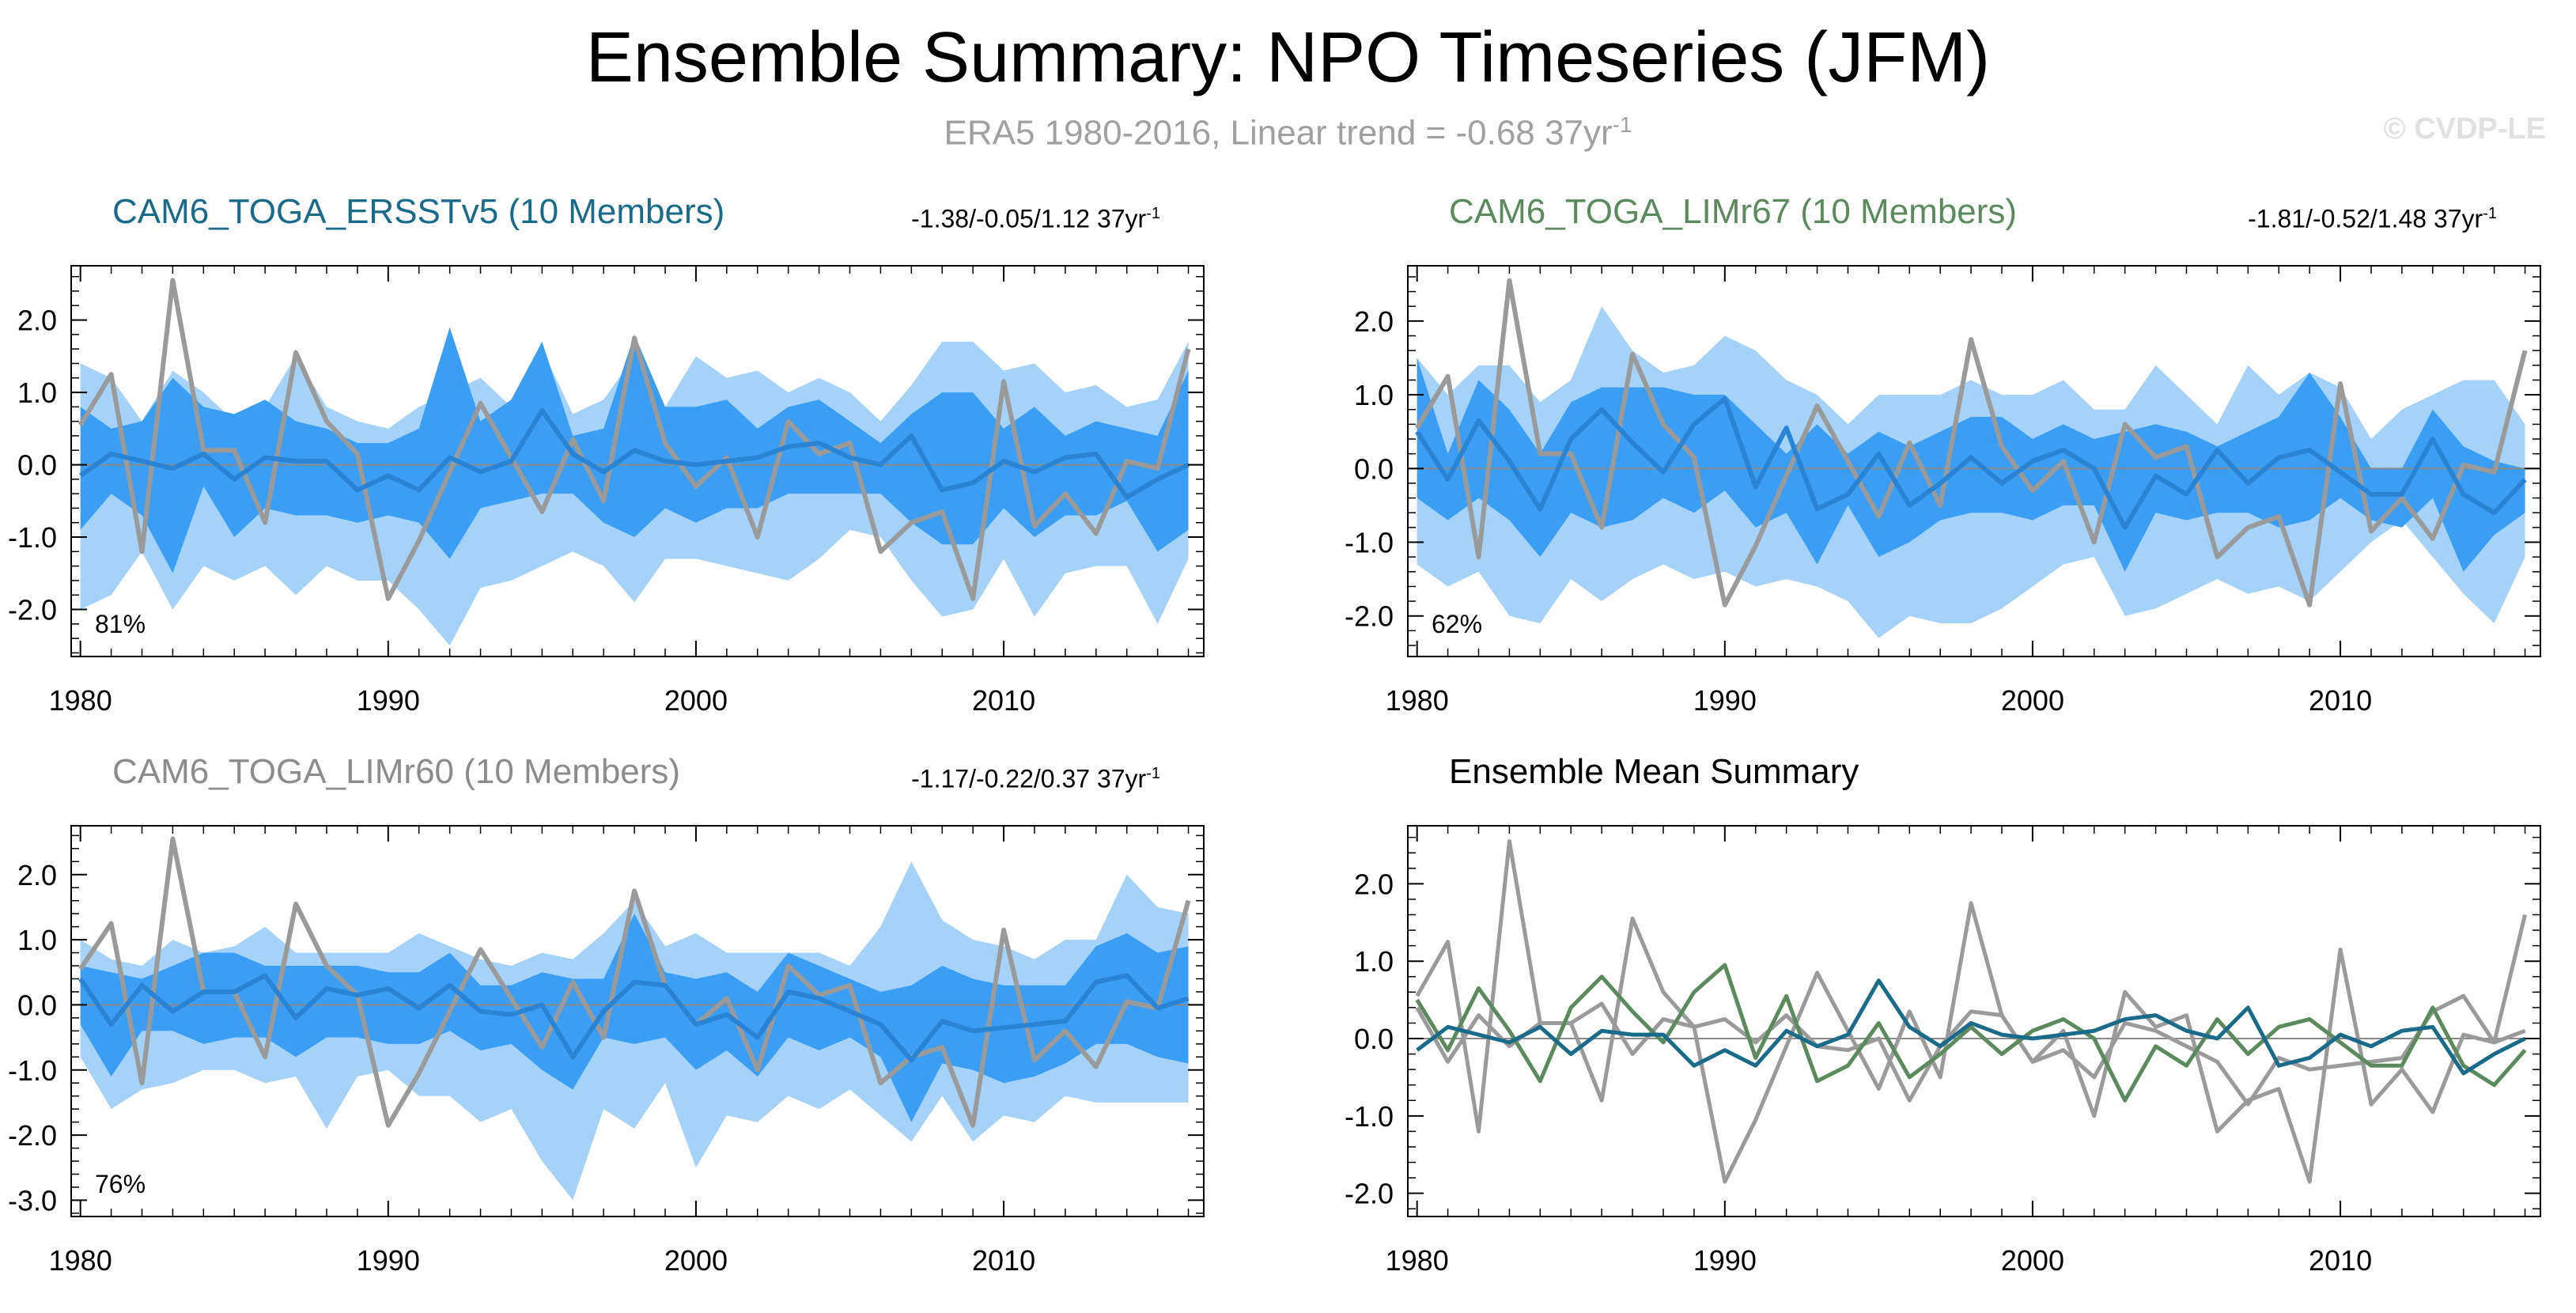 The height and width of the screenshot is (1313, 2576). Describe the element at coordinates (33, 537) in the screenshot. I see `panel-1-ytick-label: -1.0` at that location.